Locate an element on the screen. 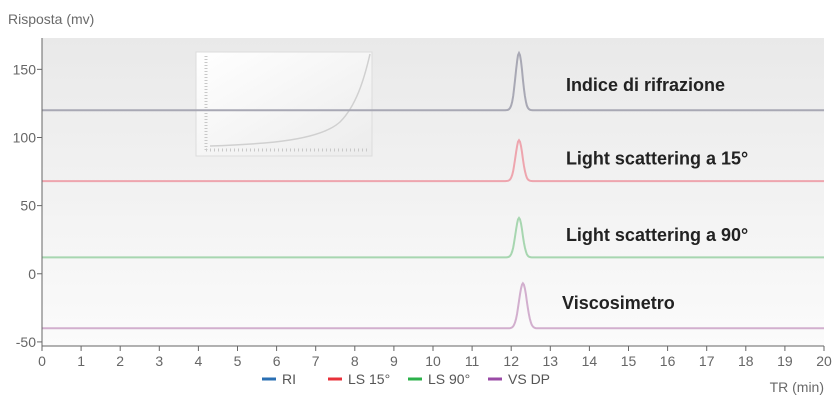 This screenshot has height=402, width=834. x-tick-label: 15 is located at coordinates (629, 361).